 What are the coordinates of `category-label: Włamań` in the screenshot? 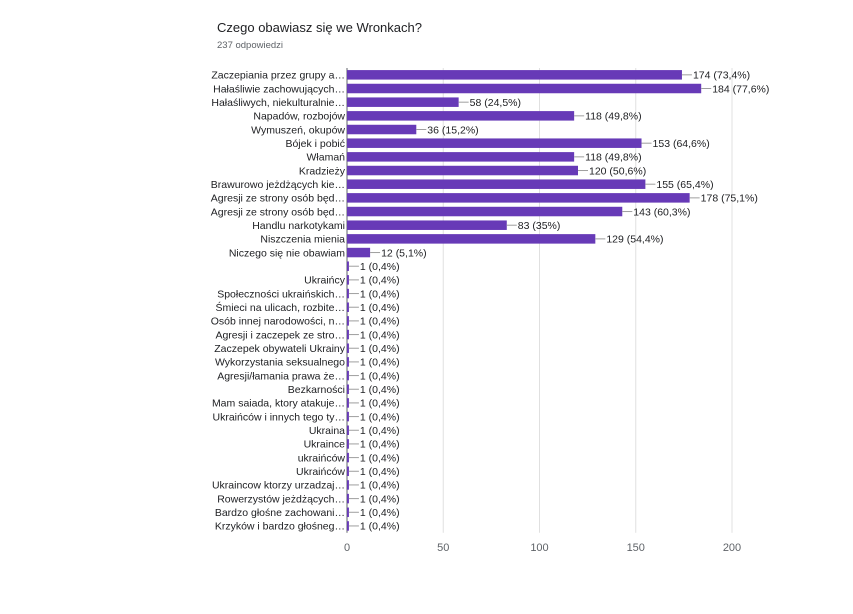 It's located at (325, 158).